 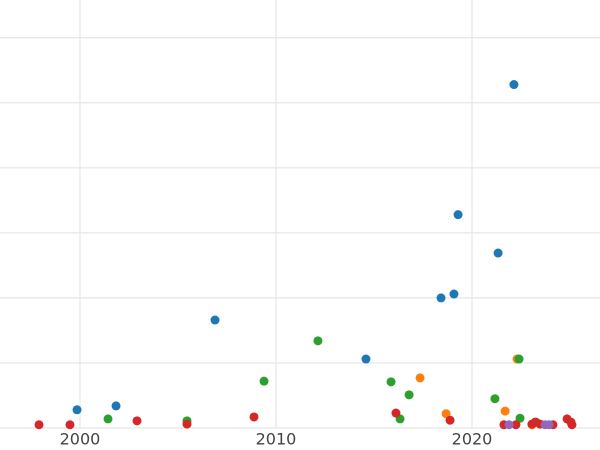 What do you see at coordinates (472, 439) in the screenshot?
I see `x-tick-label: 2020` at bounding box center [472, 439].